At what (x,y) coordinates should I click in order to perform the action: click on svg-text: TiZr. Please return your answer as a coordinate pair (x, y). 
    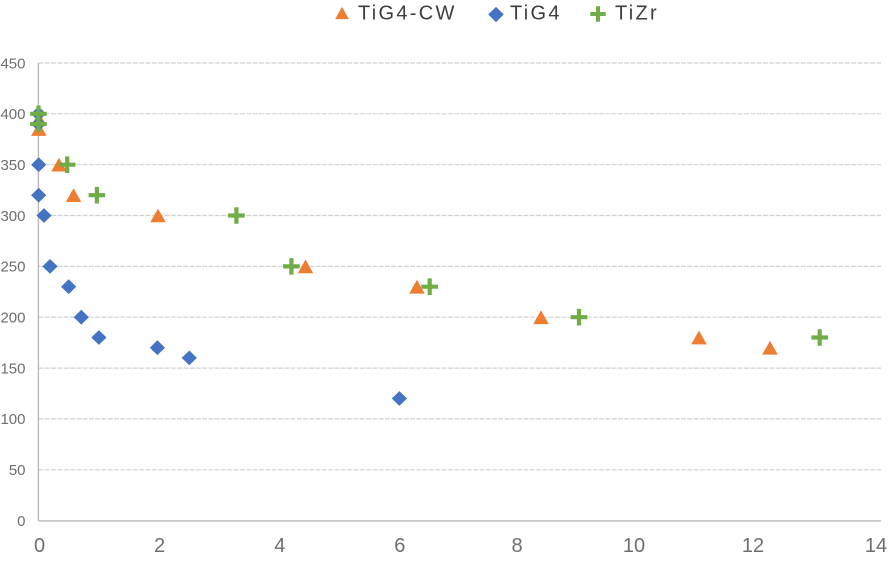
    Looking at the image, I should click on (637, 14).